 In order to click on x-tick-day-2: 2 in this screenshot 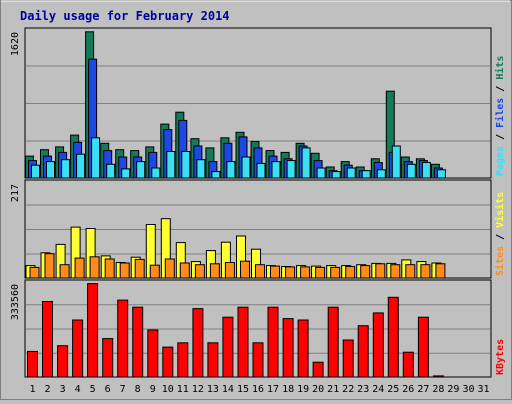, I will do `click(47, 389)`.